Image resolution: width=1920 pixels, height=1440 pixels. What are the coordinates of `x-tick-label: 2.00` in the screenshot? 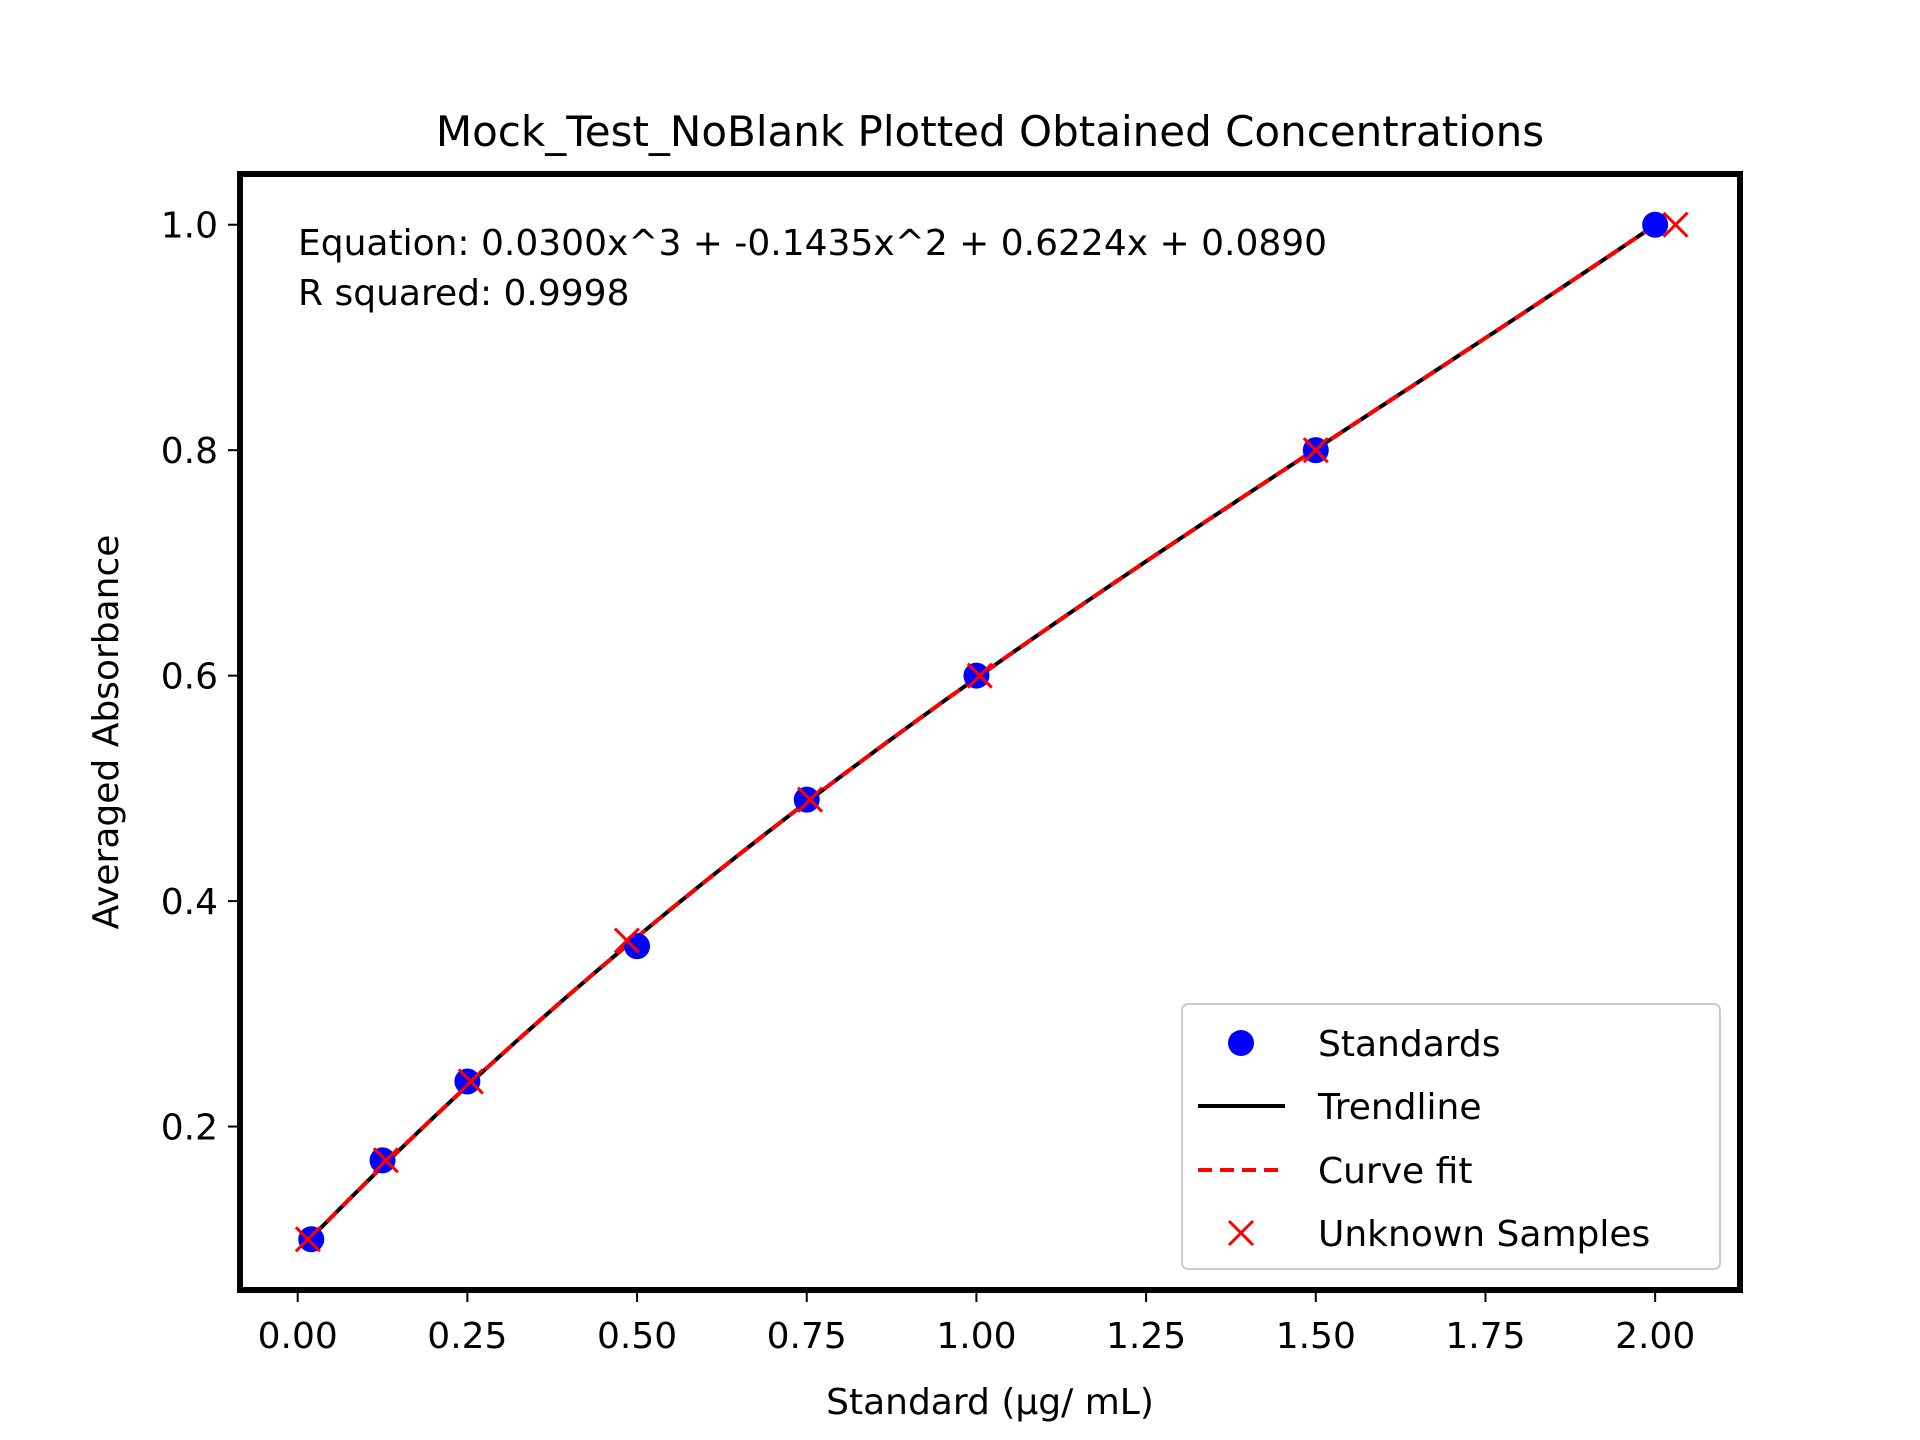 It's located at (1655, 1336).